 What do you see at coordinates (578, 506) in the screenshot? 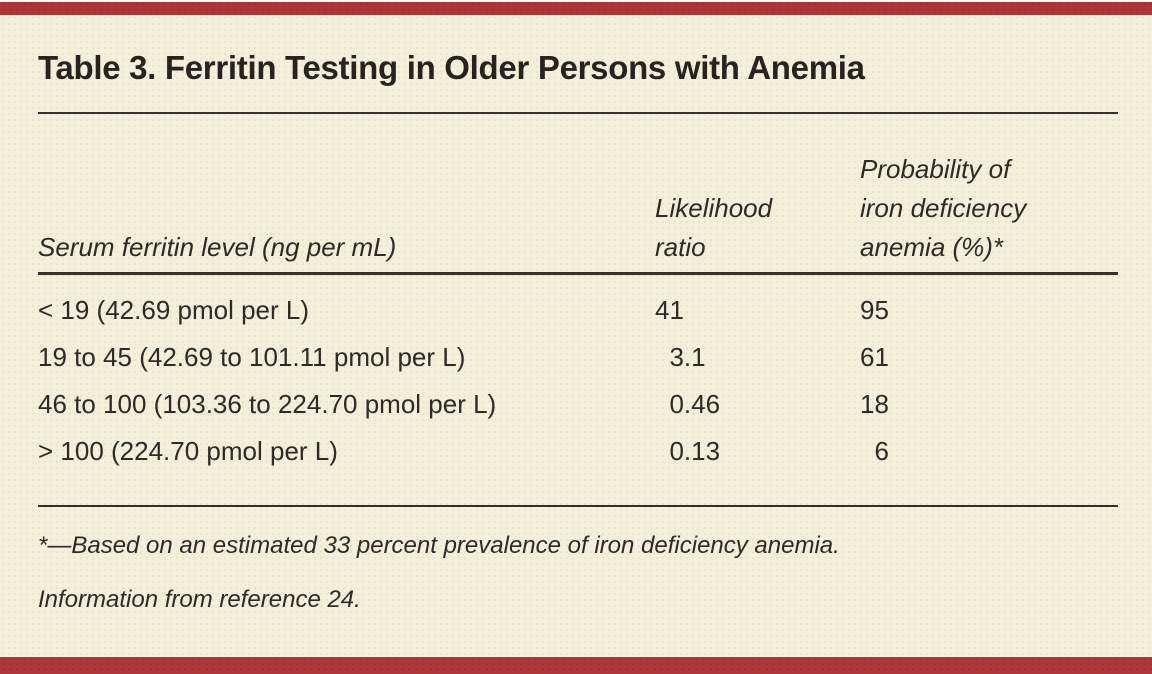
I see `body-divider` at bounding box center [578, 506].